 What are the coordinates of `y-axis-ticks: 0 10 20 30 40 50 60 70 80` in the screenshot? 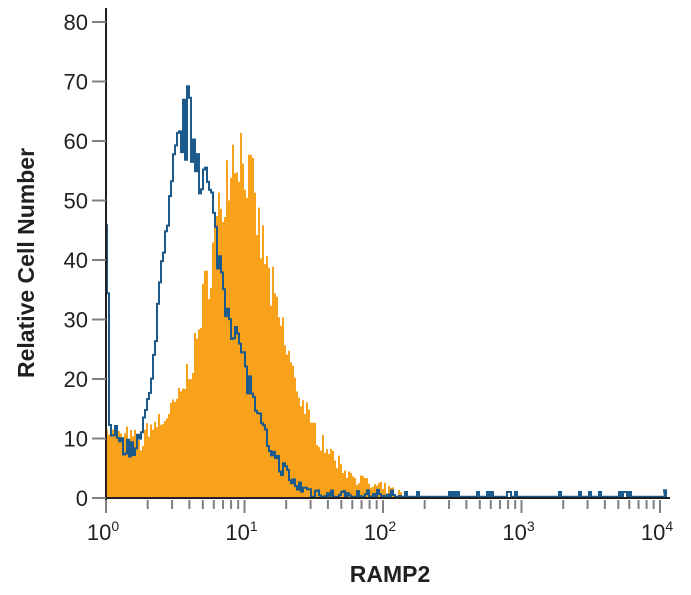 It's located at (85, 260).